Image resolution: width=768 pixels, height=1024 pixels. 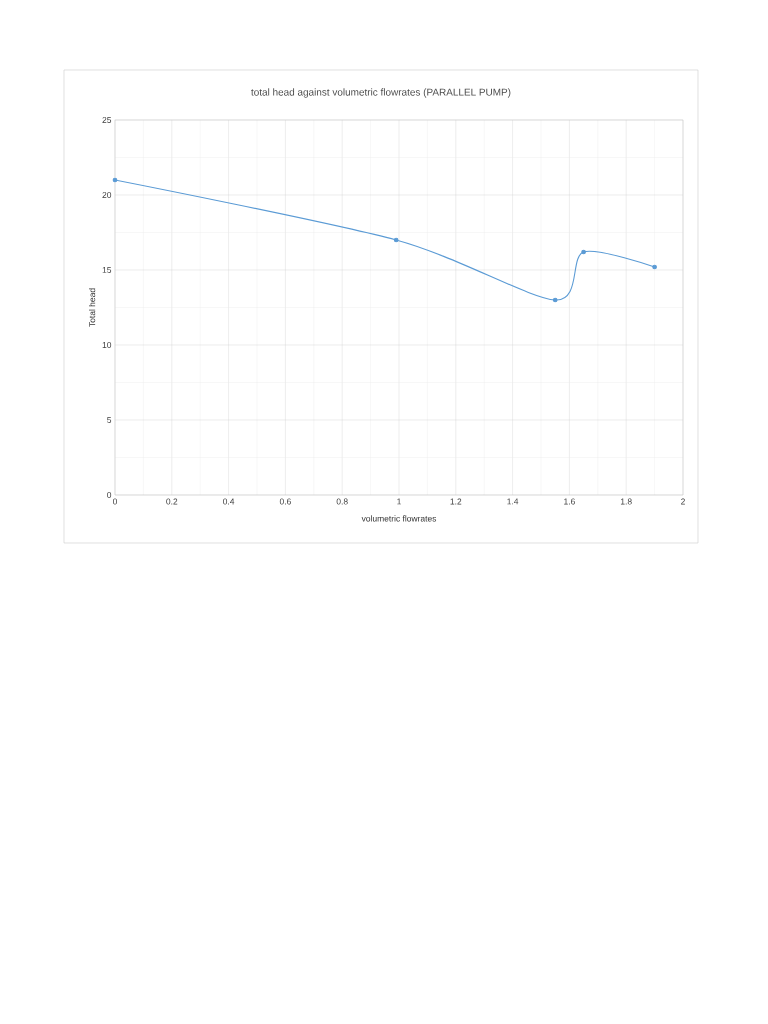 I want to click on x-tick-label: 0.6, so click(x=285, y=501).